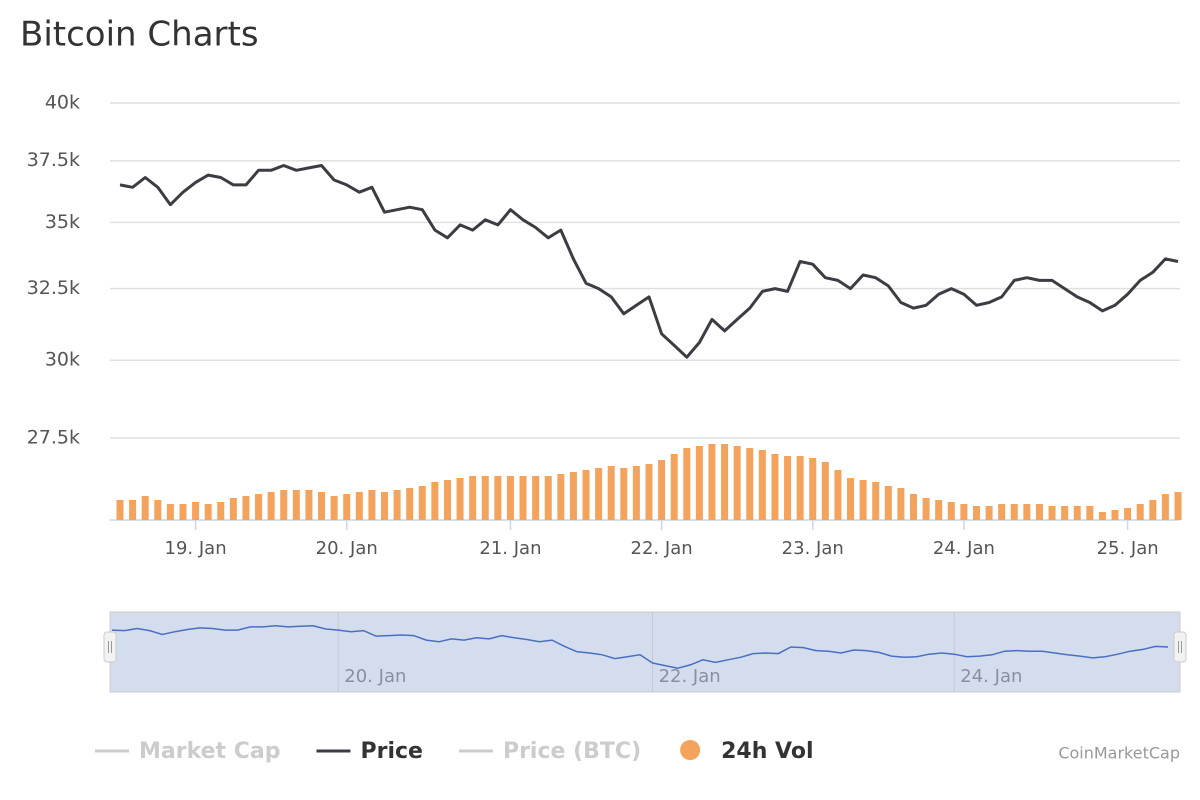  I want to click on navigator-label: 22. Jan, so click(690, 676).